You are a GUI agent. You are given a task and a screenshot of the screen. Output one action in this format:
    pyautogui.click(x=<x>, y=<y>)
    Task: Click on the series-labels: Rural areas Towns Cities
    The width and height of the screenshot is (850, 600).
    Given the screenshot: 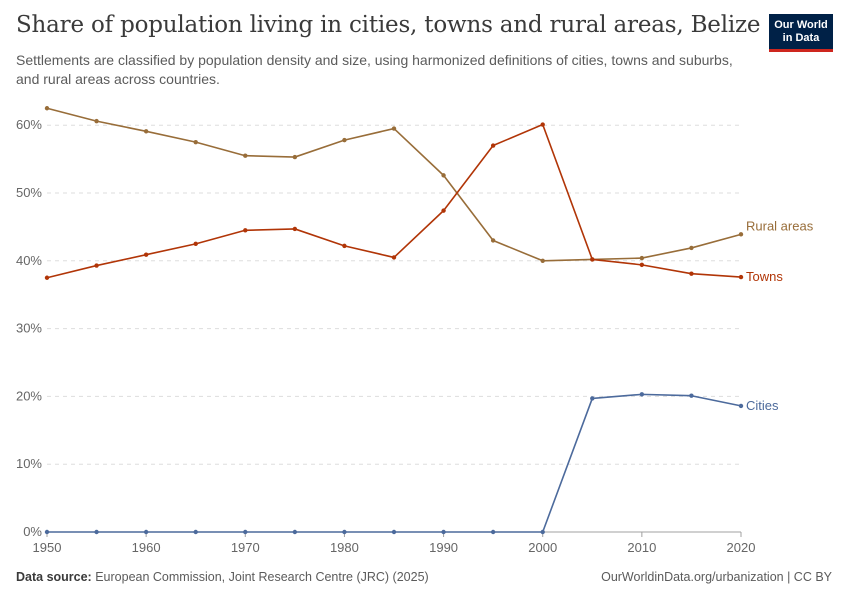 What is the action you would take?
    pyautogui.click(x=780, y=315)
    